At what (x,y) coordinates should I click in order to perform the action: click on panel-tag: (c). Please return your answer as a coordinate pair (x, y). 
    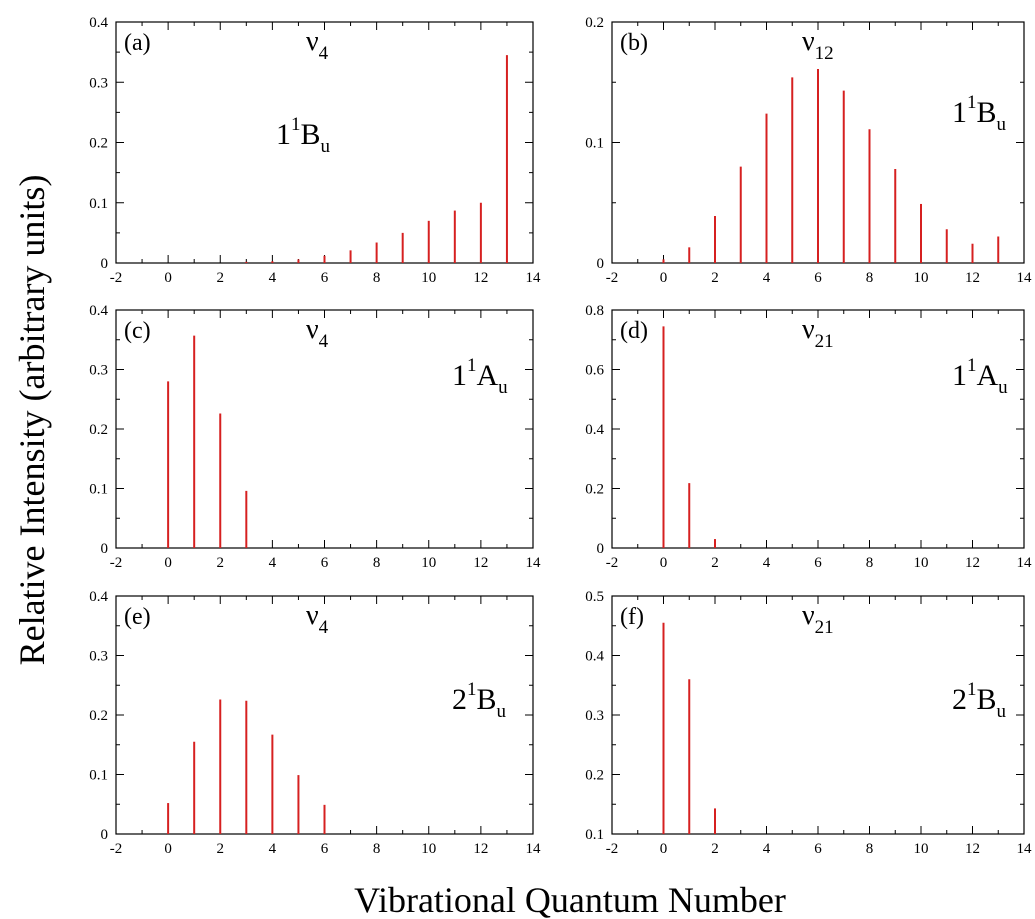
    Looking at the image, I should click on (137, 331).